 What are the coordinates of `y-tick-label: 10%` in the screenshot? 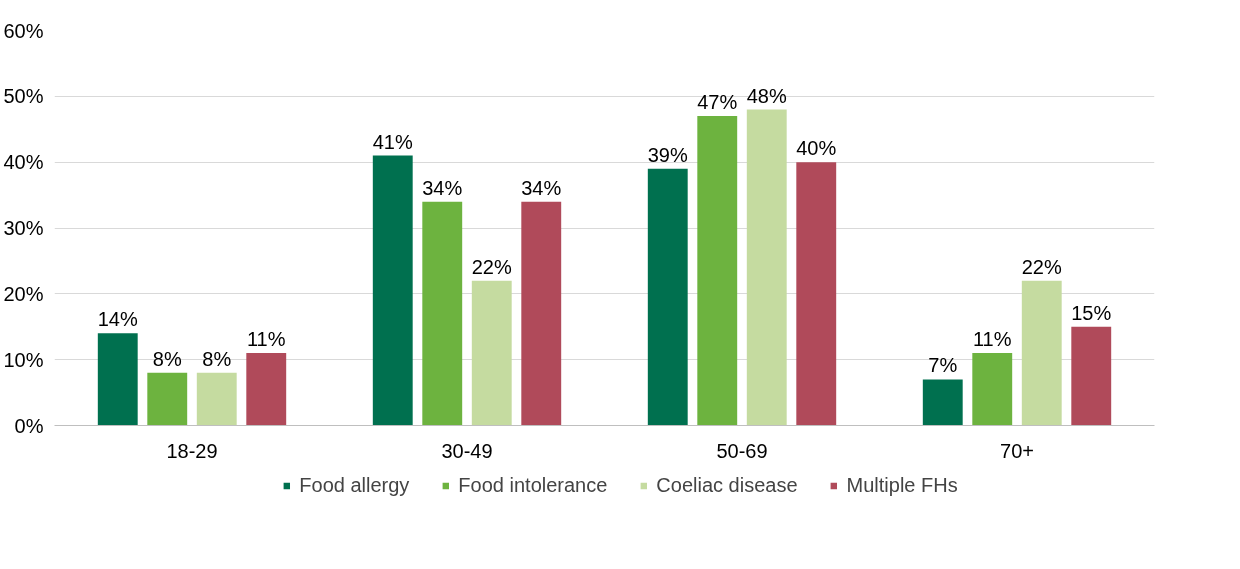 It's located at (23, 359).